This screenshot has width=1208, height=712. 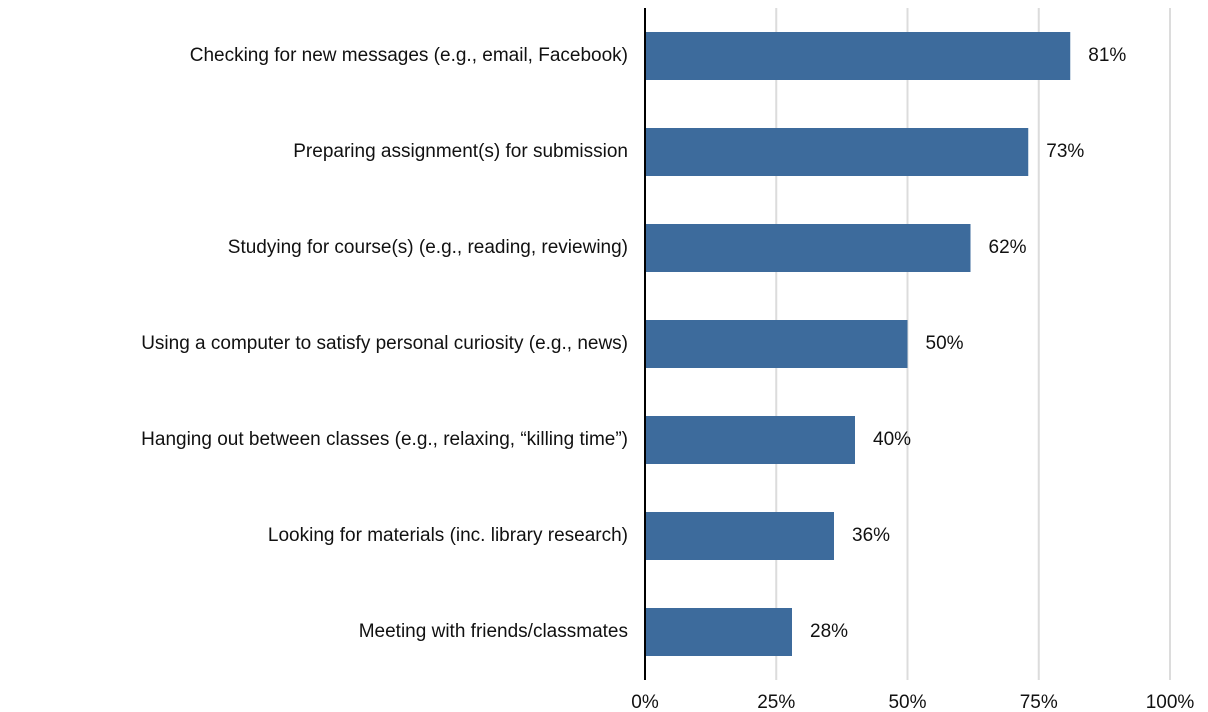 I want to click on value-label: 62%, so click(x=1008, y=247).